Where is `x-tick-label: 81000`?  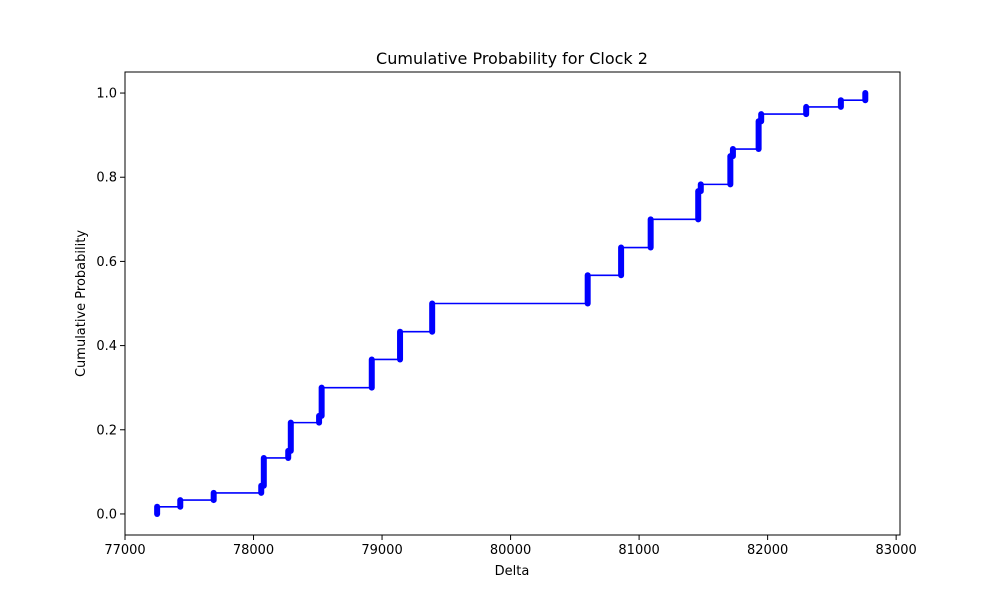 x-tick-label: 81000 is located at coordinates (638, 550).